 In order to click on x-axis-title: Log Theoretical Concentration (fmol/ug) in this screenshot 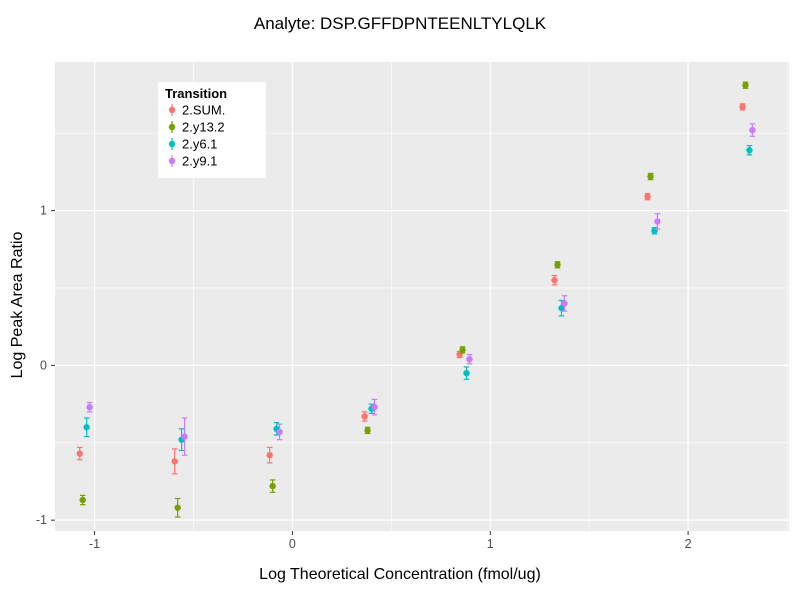, I will do `click(400, 574)`.